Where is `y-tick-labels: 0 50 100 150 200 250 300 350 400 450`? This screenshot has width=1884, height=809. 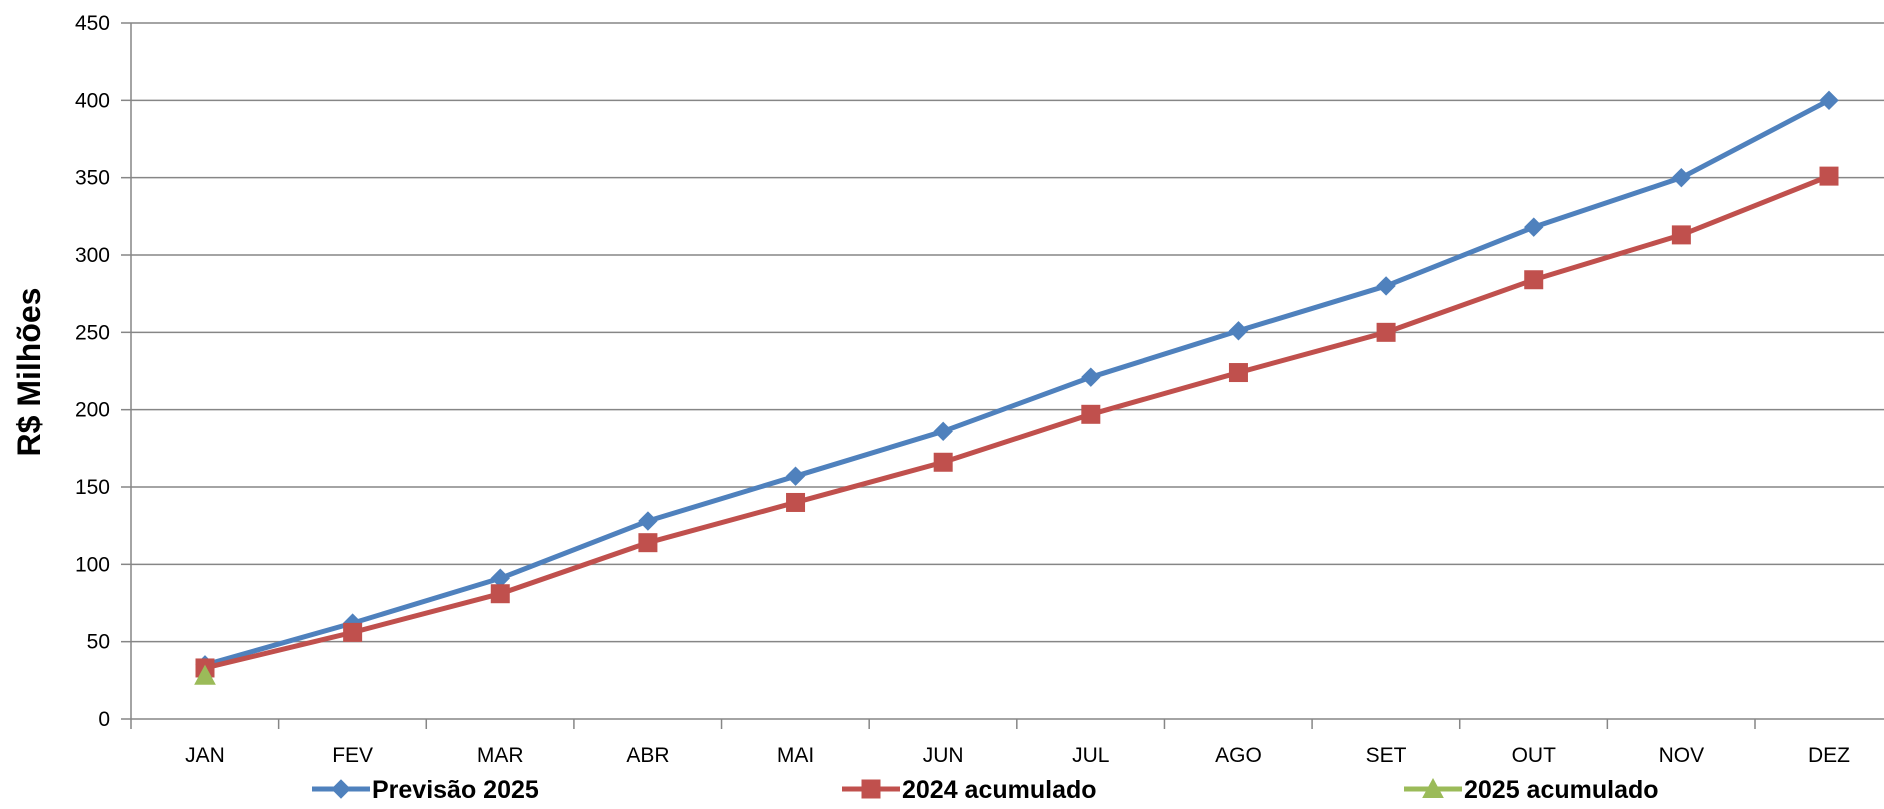 y-tick-labels: 0 50 100 150 200 250 300 350 400 450 is located at coordinates (92, 371).